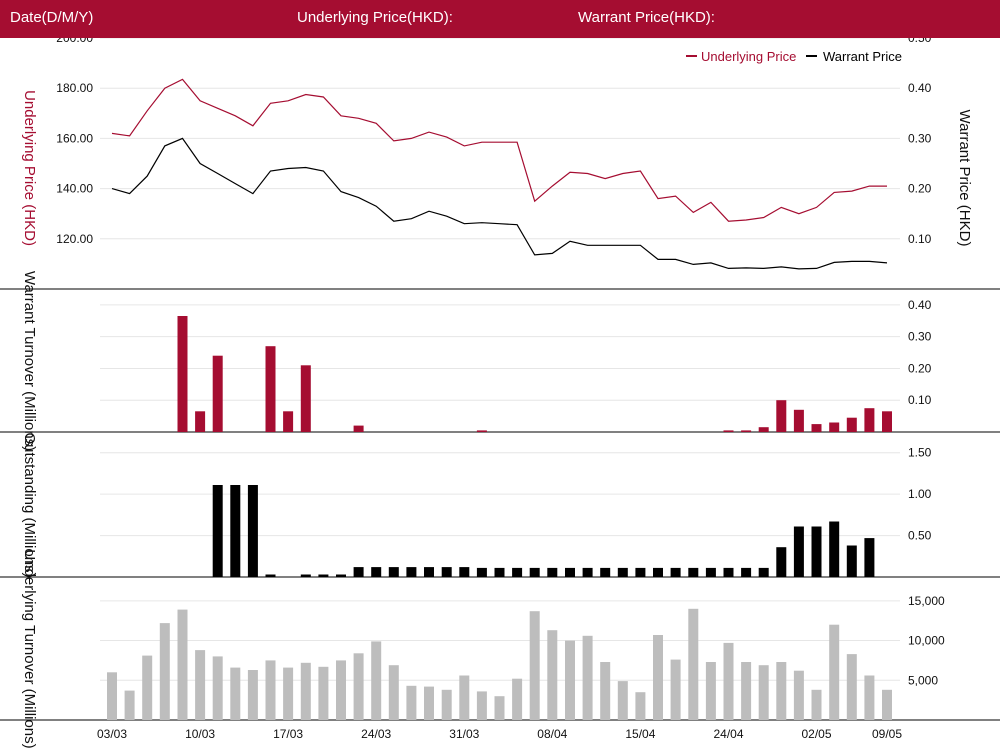 This screenshot has height=751, width=1000. I want to click on outstanding-axis-title: Outstanding (Millions), so click(29, 504).